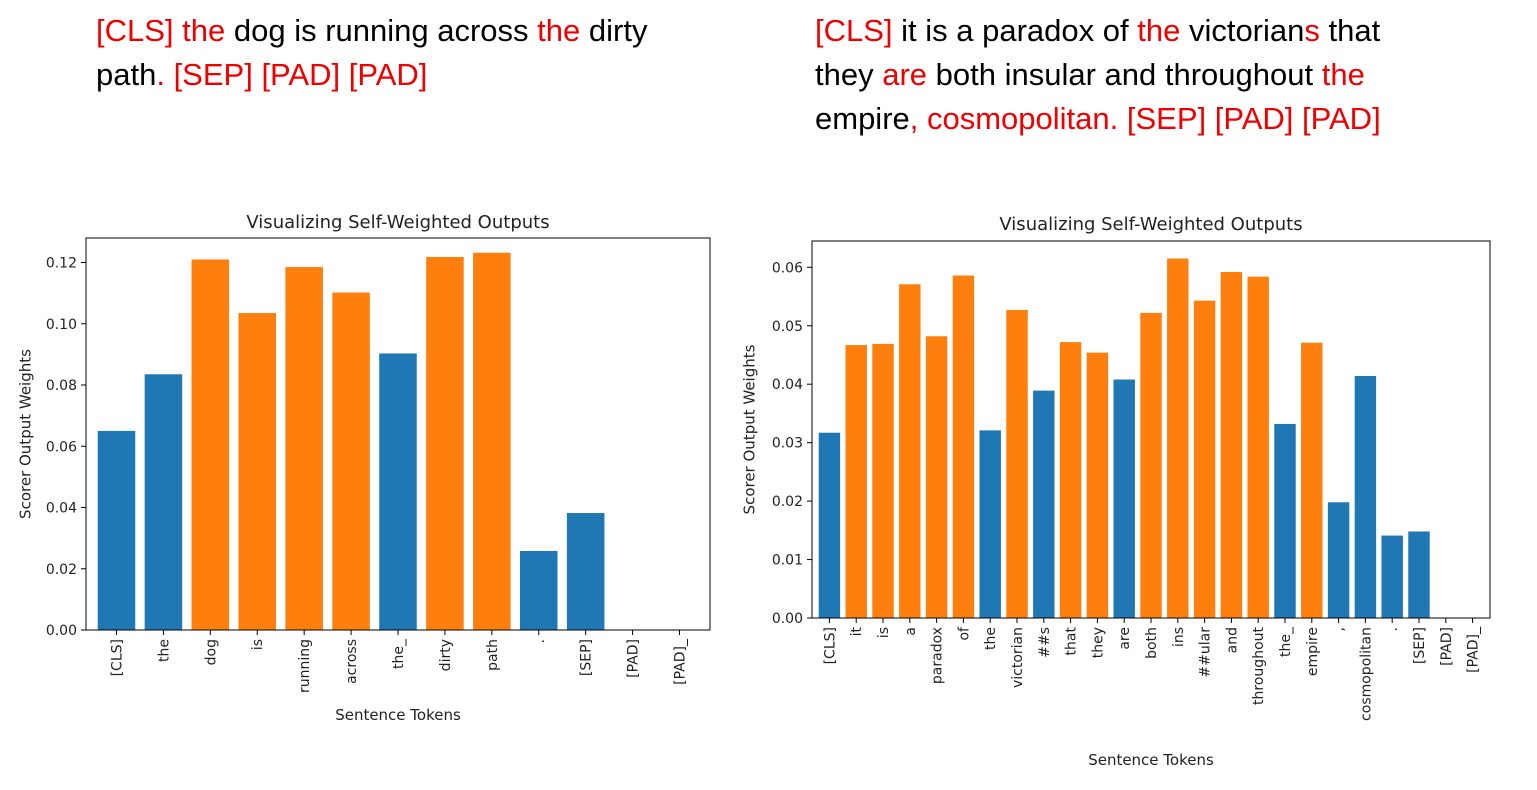 The image size is (1537, 790). What do you see at coordinates (787, 327) in the screenshot?
I see `y-tick-label: 0.05` at bounding box center [787, 327].